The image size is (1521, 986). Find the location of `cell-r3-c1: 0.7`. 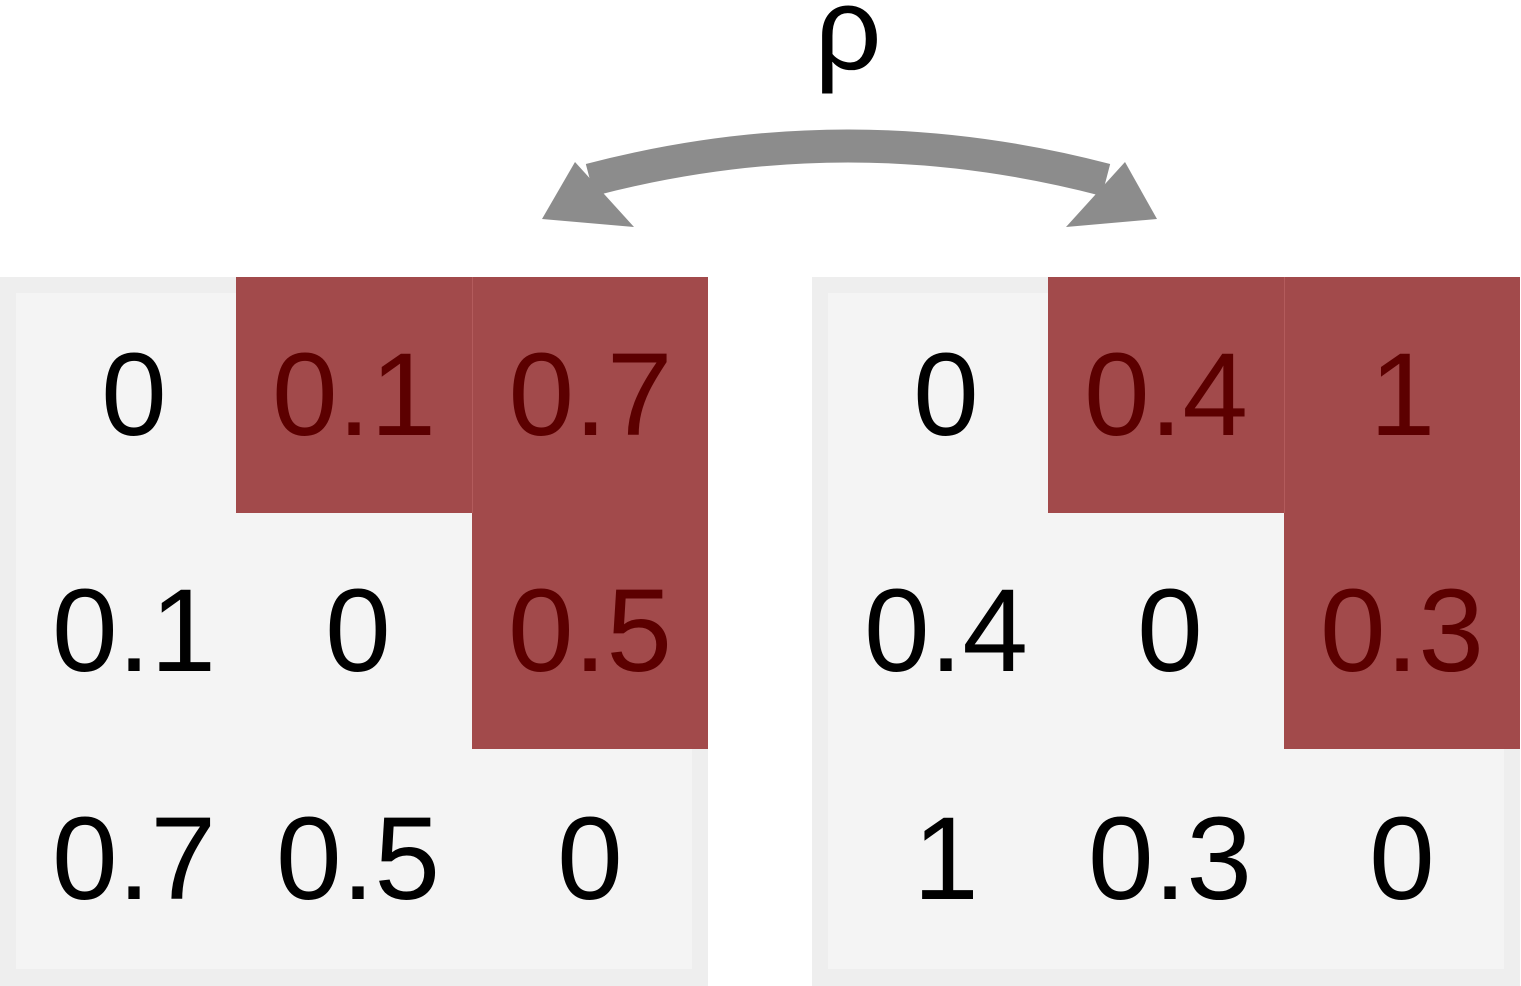

cell-r3-c1: 0.7 is located at coordinates (134, 859).